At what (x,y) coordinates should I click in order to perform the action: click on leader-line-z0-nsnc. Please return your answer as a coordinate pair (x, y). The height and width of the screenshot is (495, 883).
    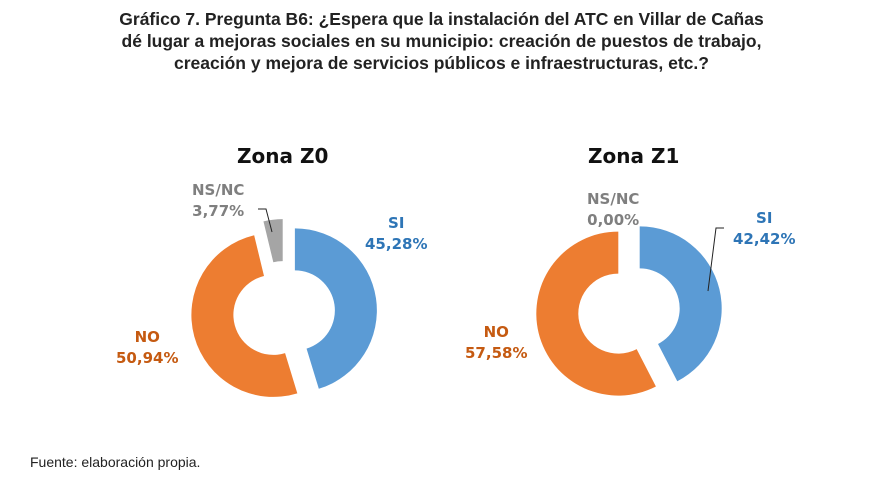
    Looking at the image, I should click on (265, 220).